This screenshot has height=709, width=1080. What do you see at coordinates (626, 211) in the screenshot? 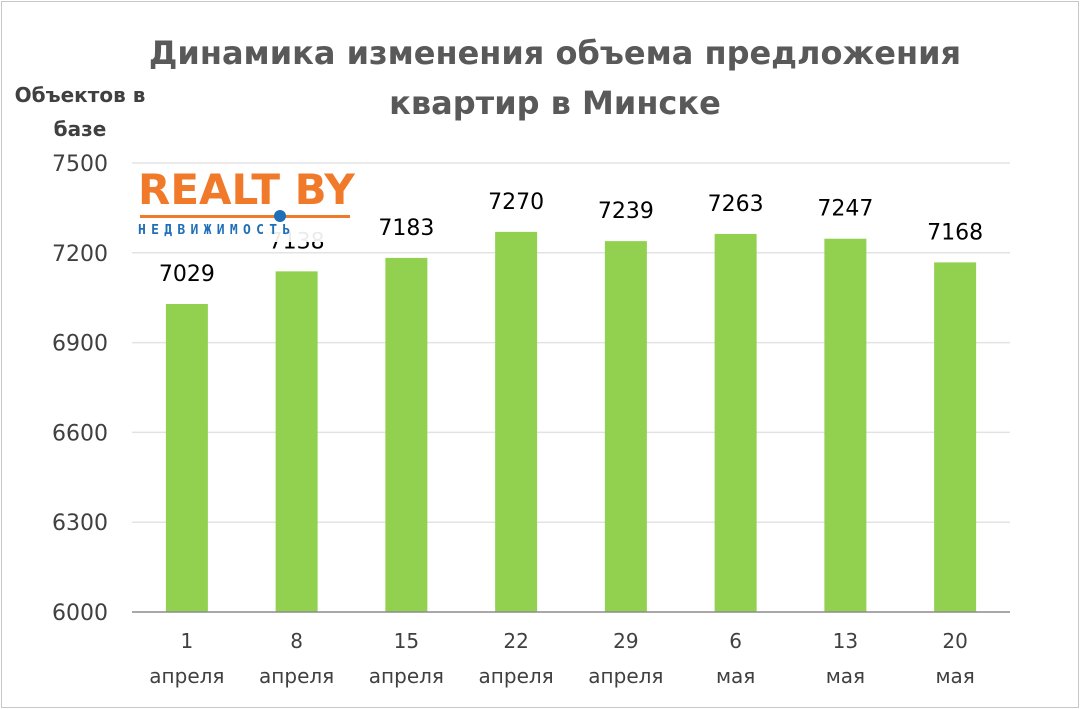
I see `data-label: 7239` at bounding box center [626, 211].